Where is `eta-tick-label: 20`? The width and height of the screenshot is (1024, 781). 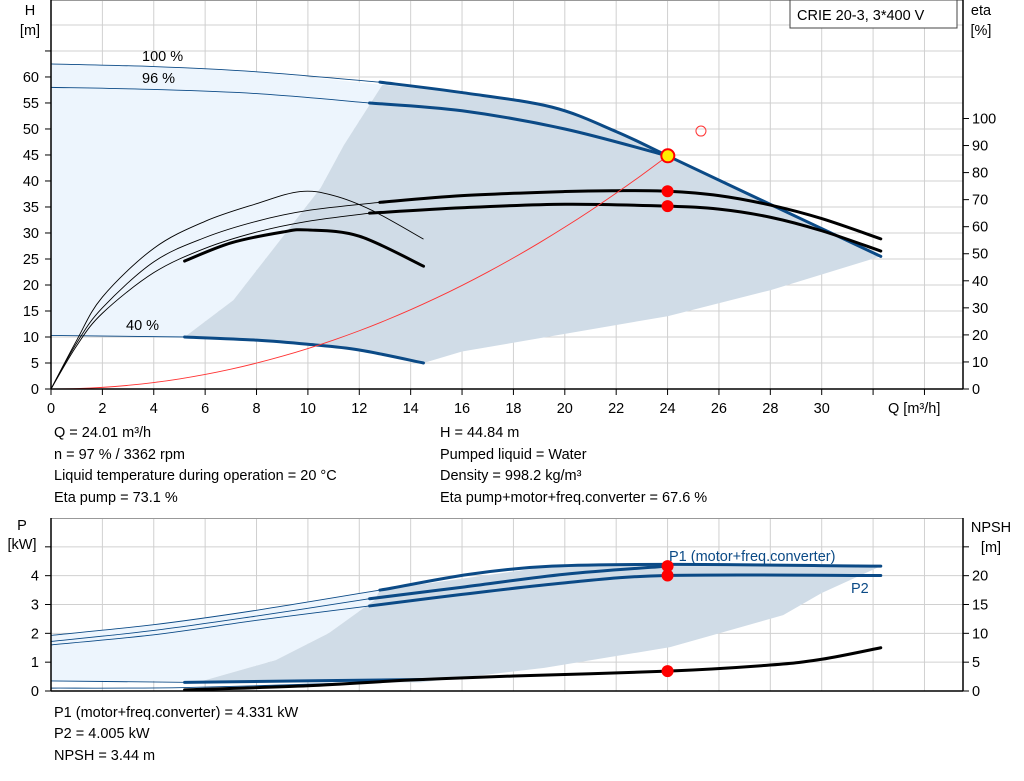
eta-tick-label: 20 is located at coordinates (980, 336).